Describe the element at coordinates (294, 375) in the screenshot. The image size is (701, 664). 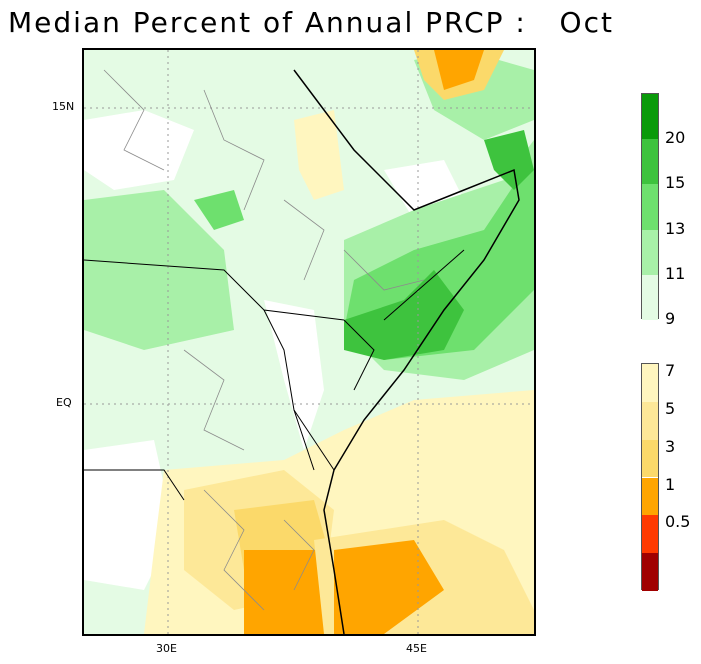
I see `dry-region-central` at that location.